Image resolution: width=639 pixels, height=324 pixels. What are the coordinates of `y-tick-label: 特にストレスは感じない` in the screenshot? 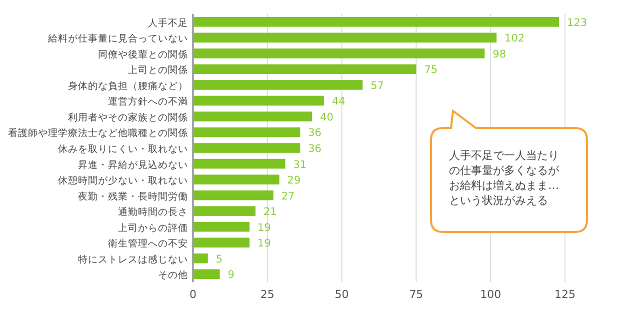 It's located at (133, 259).